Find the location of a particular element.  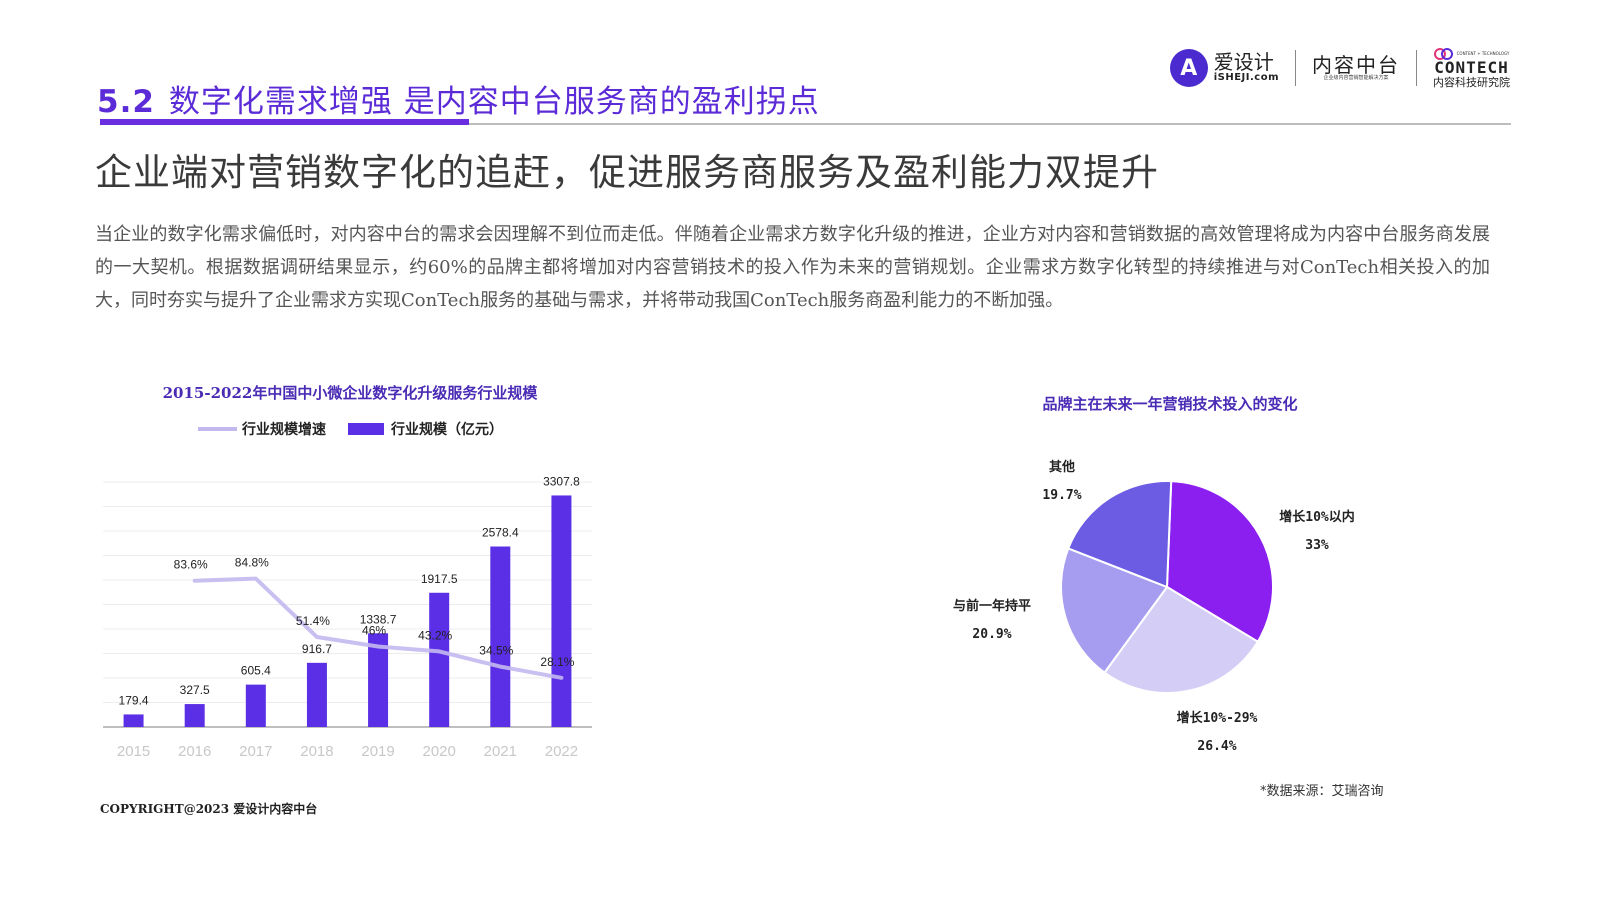

bar-value-label: 916.7 is located at coordinates (317, 649).